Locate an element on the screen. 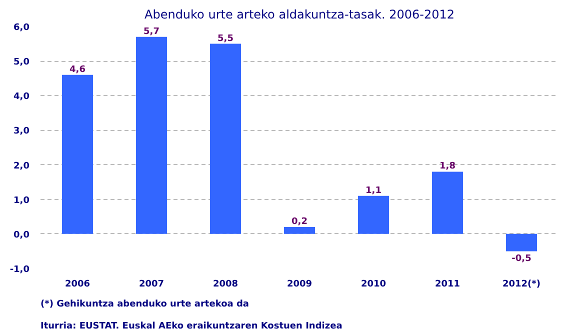  data-label: 1,1 is located at coordinates (374, 191).